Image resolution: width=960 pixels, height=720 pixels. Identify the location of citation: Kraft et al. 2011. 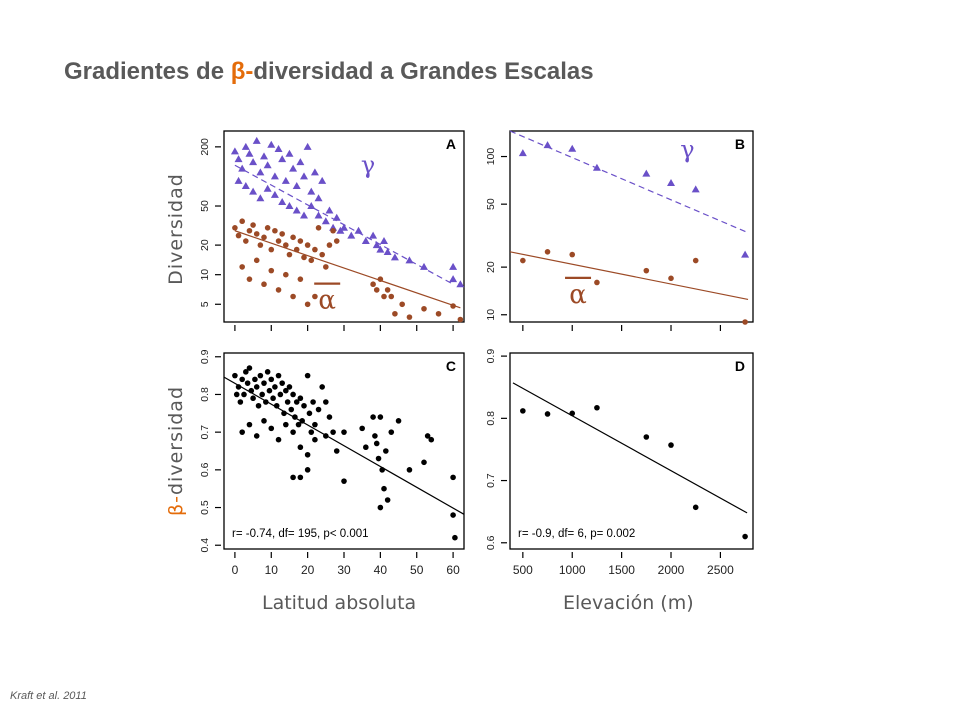
(48, 696).